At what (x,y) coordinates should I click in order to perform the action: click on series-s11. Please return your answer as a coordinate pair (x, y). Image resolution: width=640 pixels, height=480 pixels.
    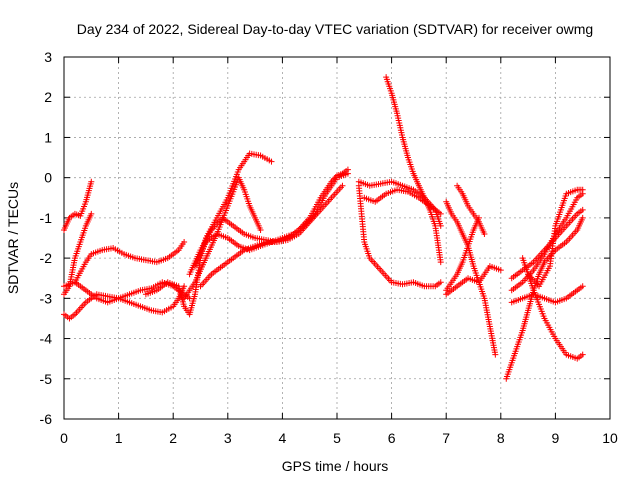
    Looking at the image, I should click on (399, 236).